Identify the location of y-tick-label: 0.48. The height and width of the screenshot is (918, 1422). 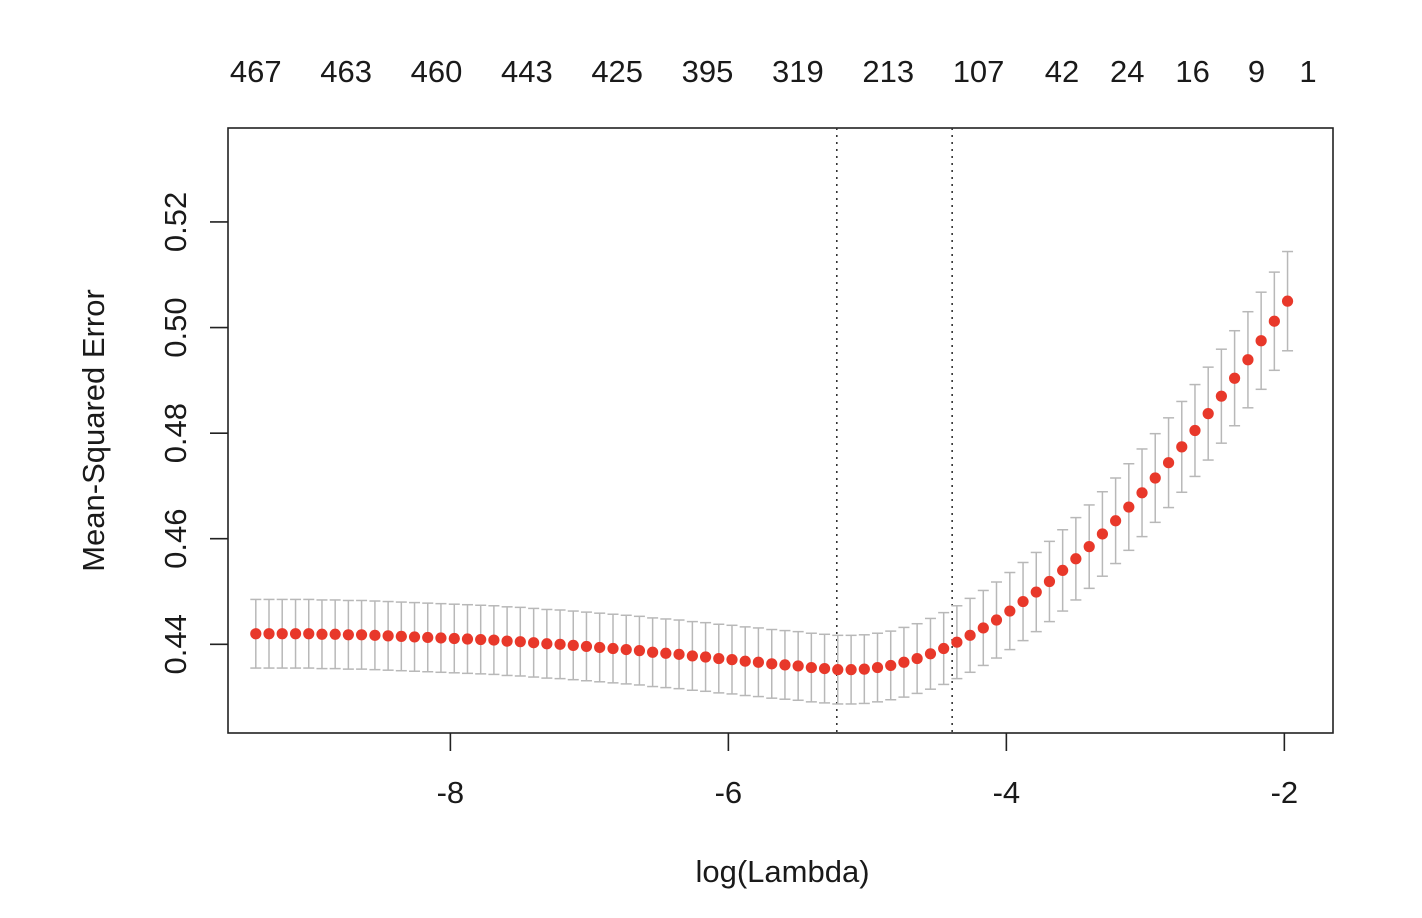
(175, 433).